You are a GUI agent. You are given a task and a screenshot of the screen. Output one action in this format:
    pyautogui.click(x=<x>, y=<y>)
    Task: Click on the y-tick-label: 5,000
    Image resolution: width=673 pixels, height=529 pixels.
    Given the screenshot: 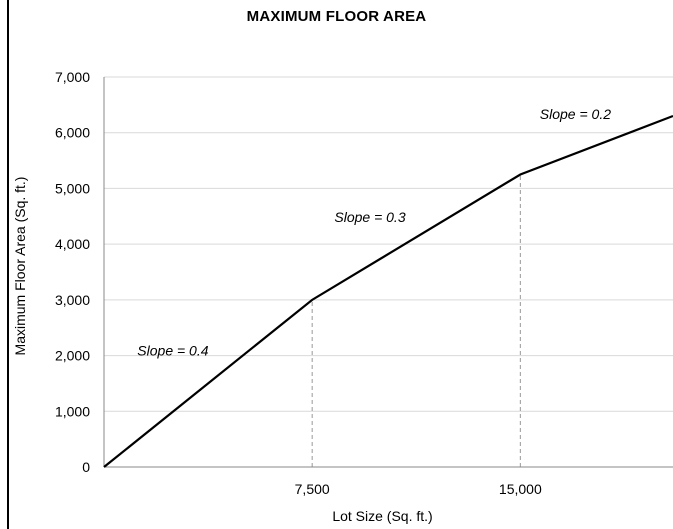 What is the action you would take?
    pyautogui.click(x=72, y=188)
    